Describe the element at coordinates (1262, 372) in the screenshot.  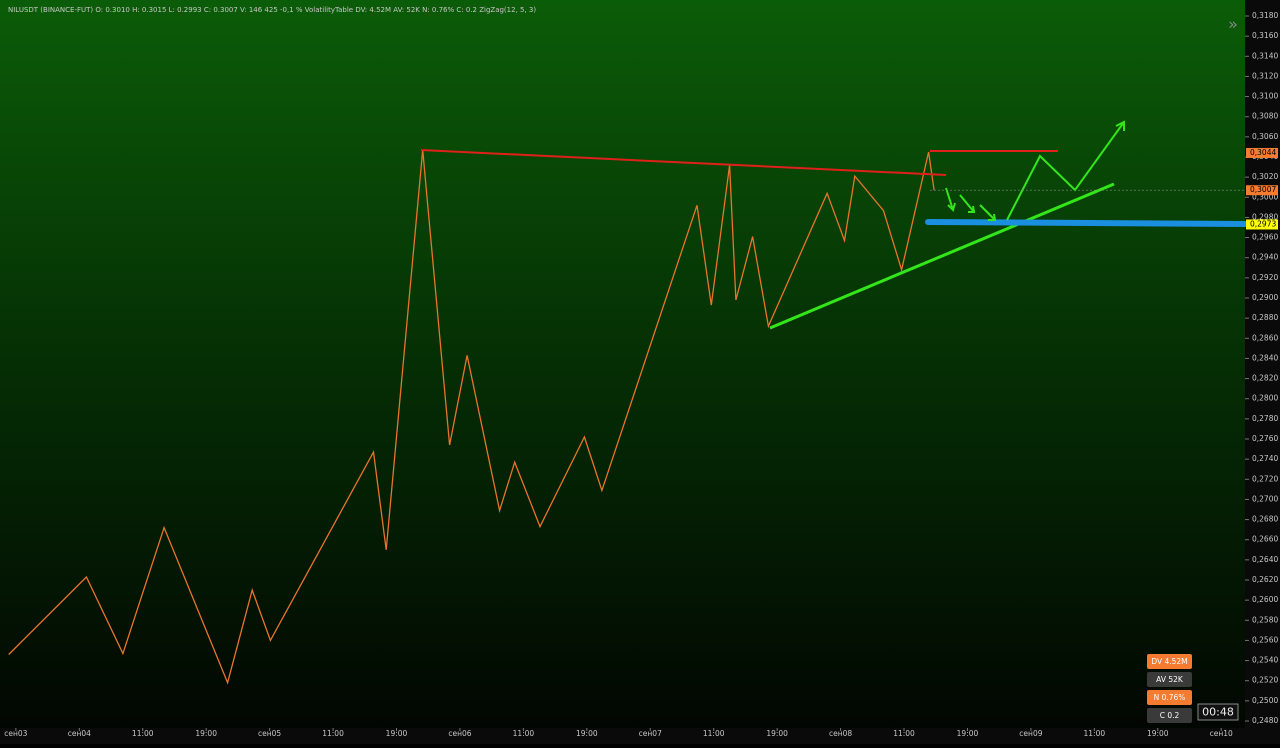
I see `price-axis` at that location.